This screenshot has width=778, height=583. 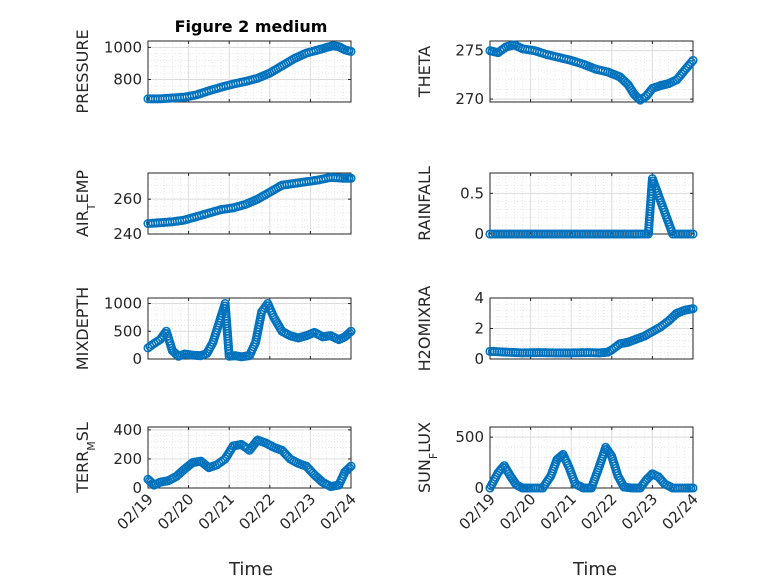 I want to click on x-axis-label-left: Time, so click(x=250, y=569).